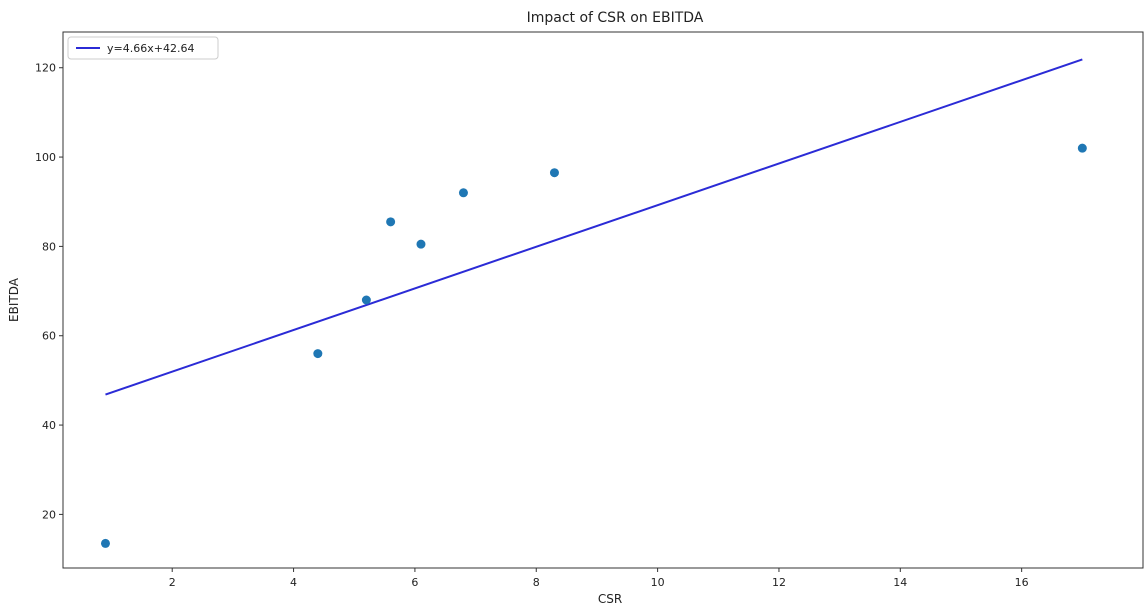  Describe the element at coordinates (49, 514) in the screenshot. I see `y-tick-label: 20` at that location.